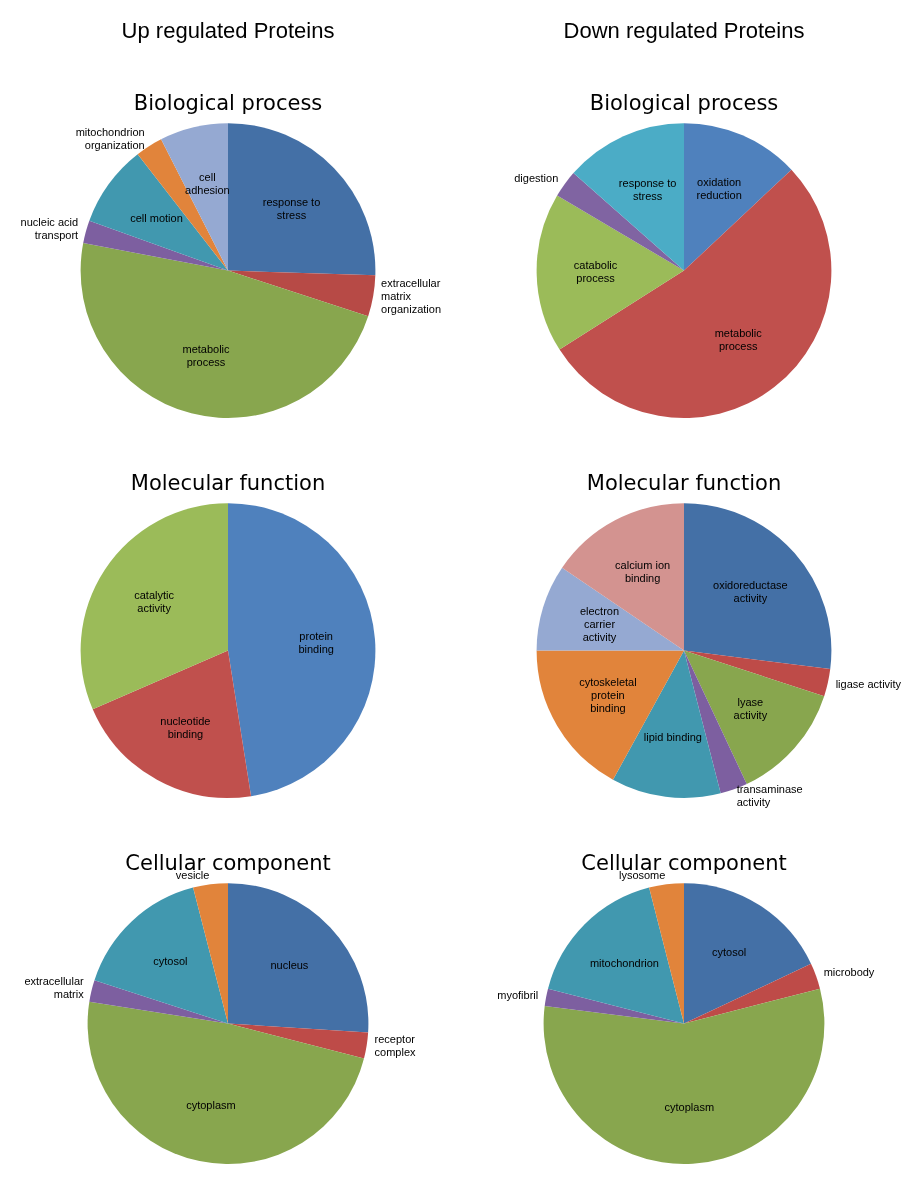  What do you see at coordinates (643, 571) in the screenshot?
I see `slice-label: calcium ion binding` at bounding box center [643, 571].